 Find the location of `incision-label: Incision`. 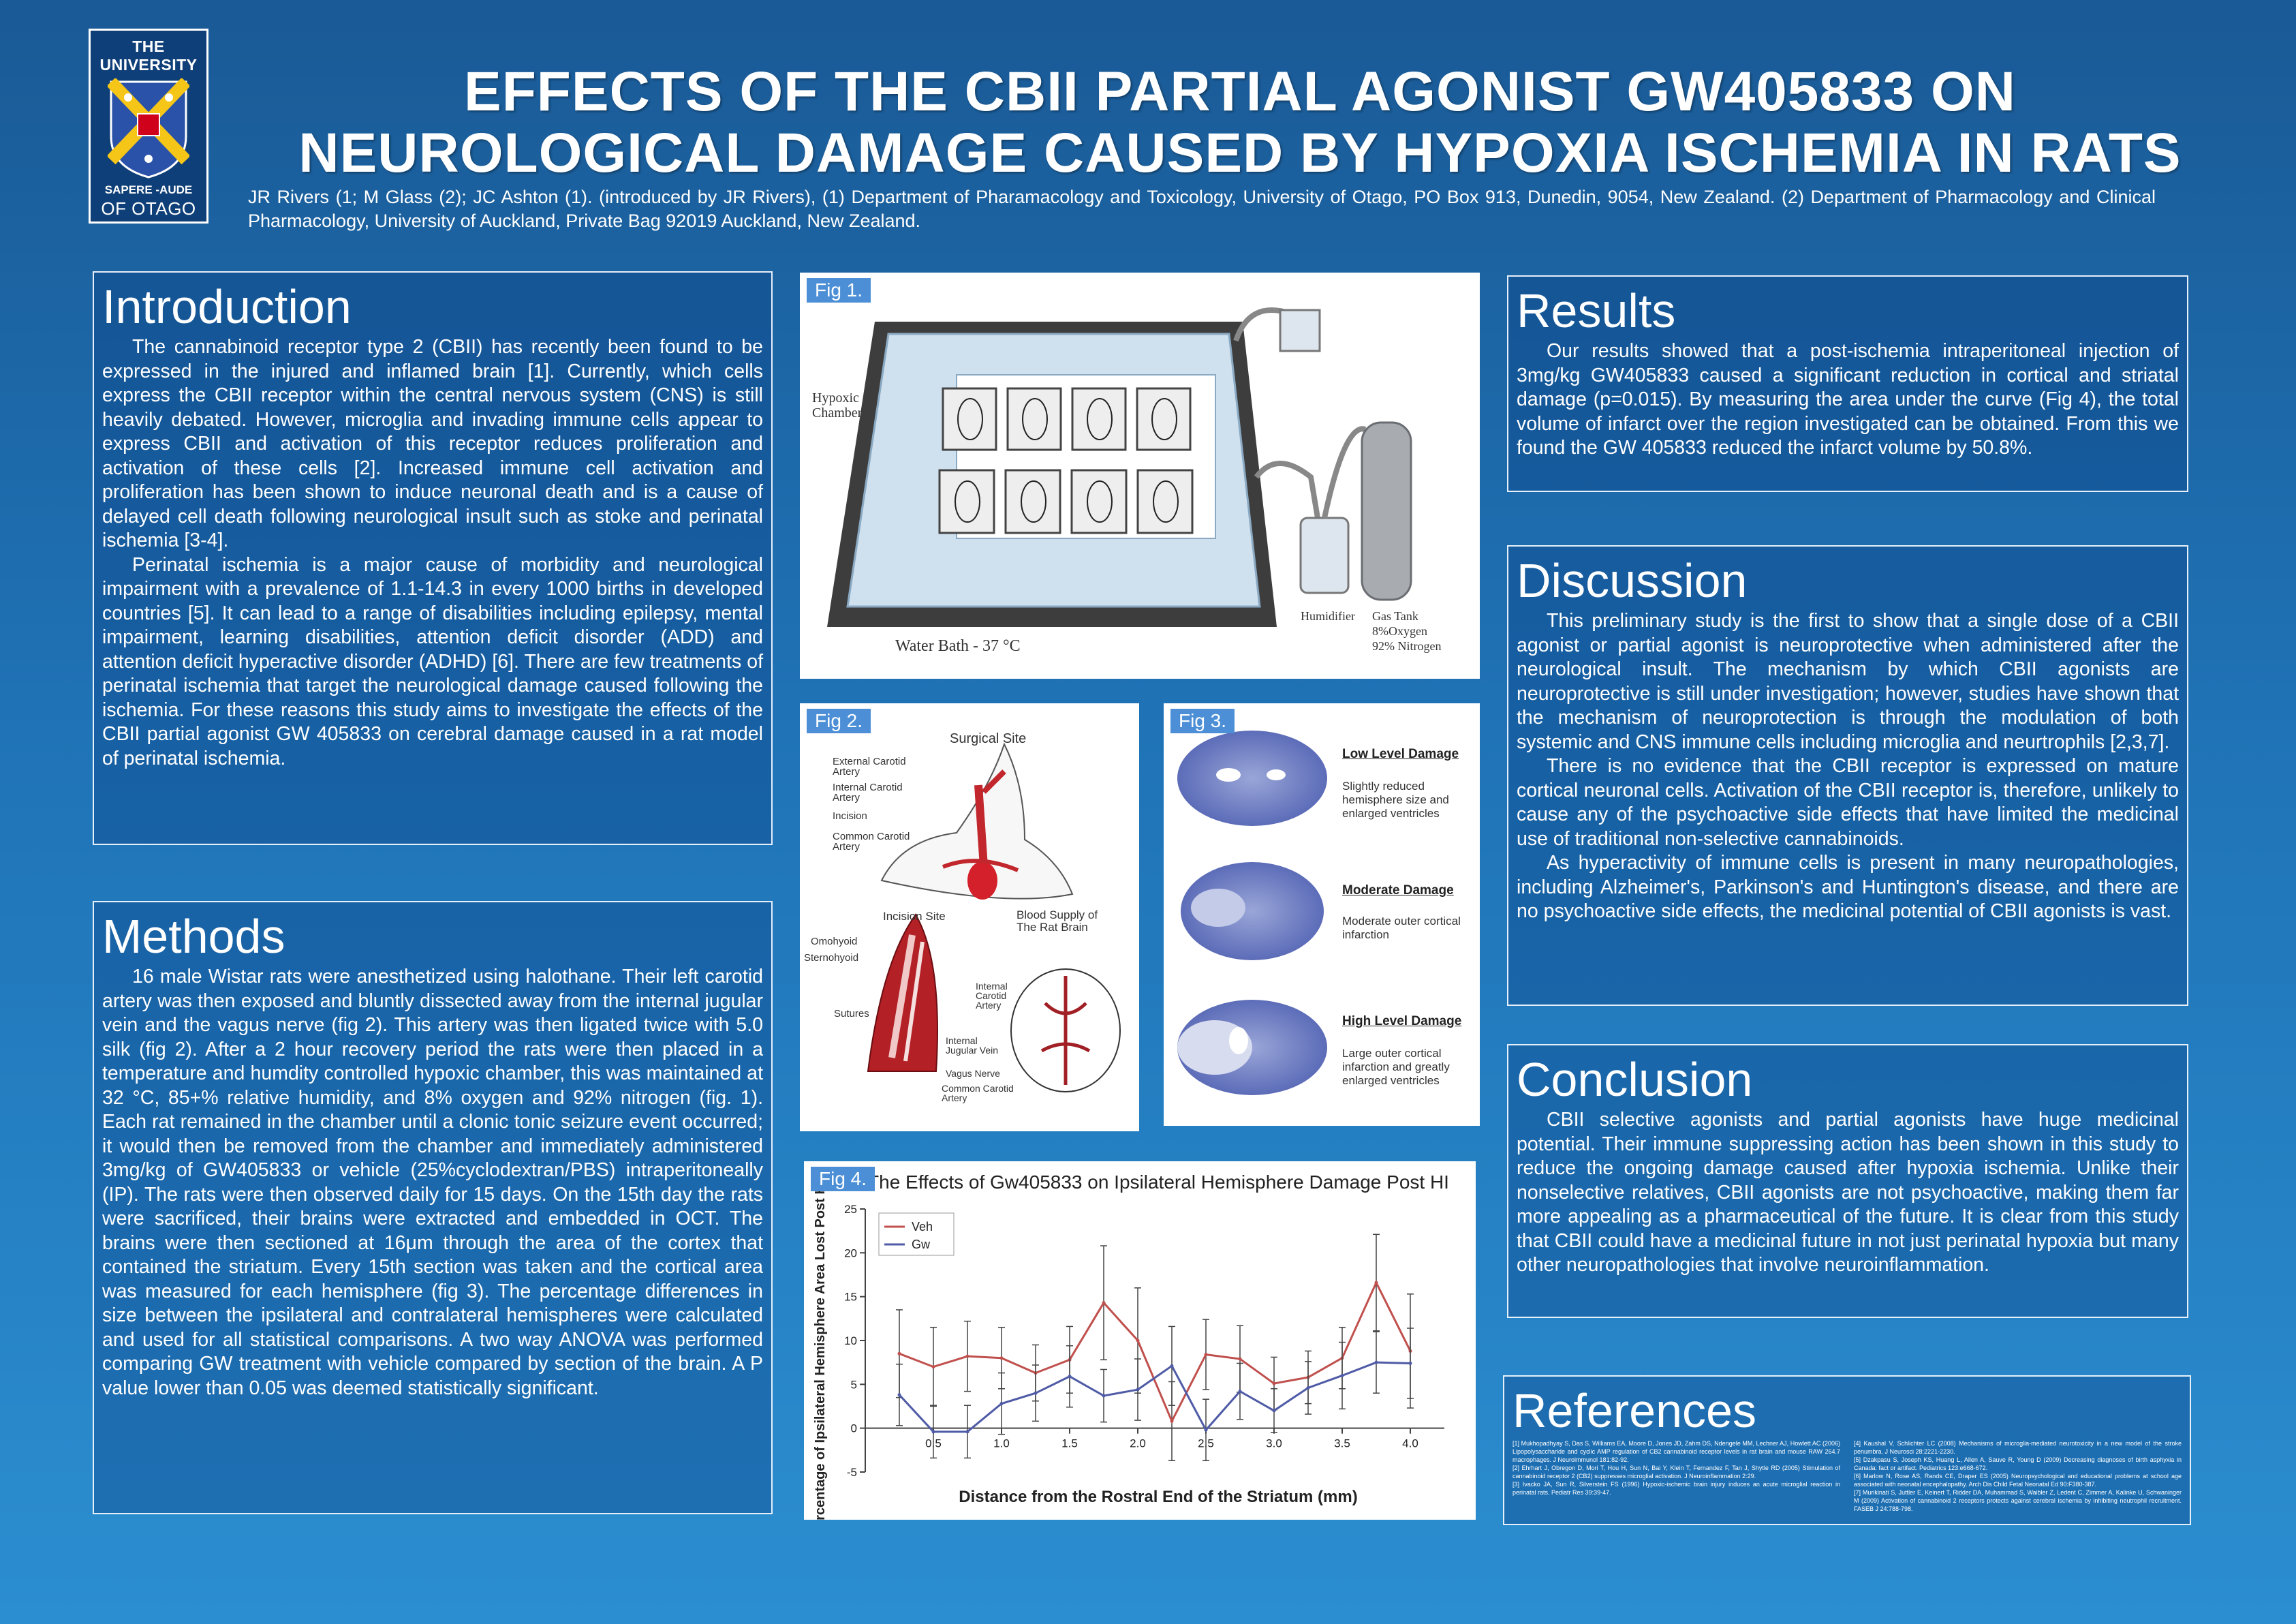

incision-label: Incision is located at coordinates (850, 816).